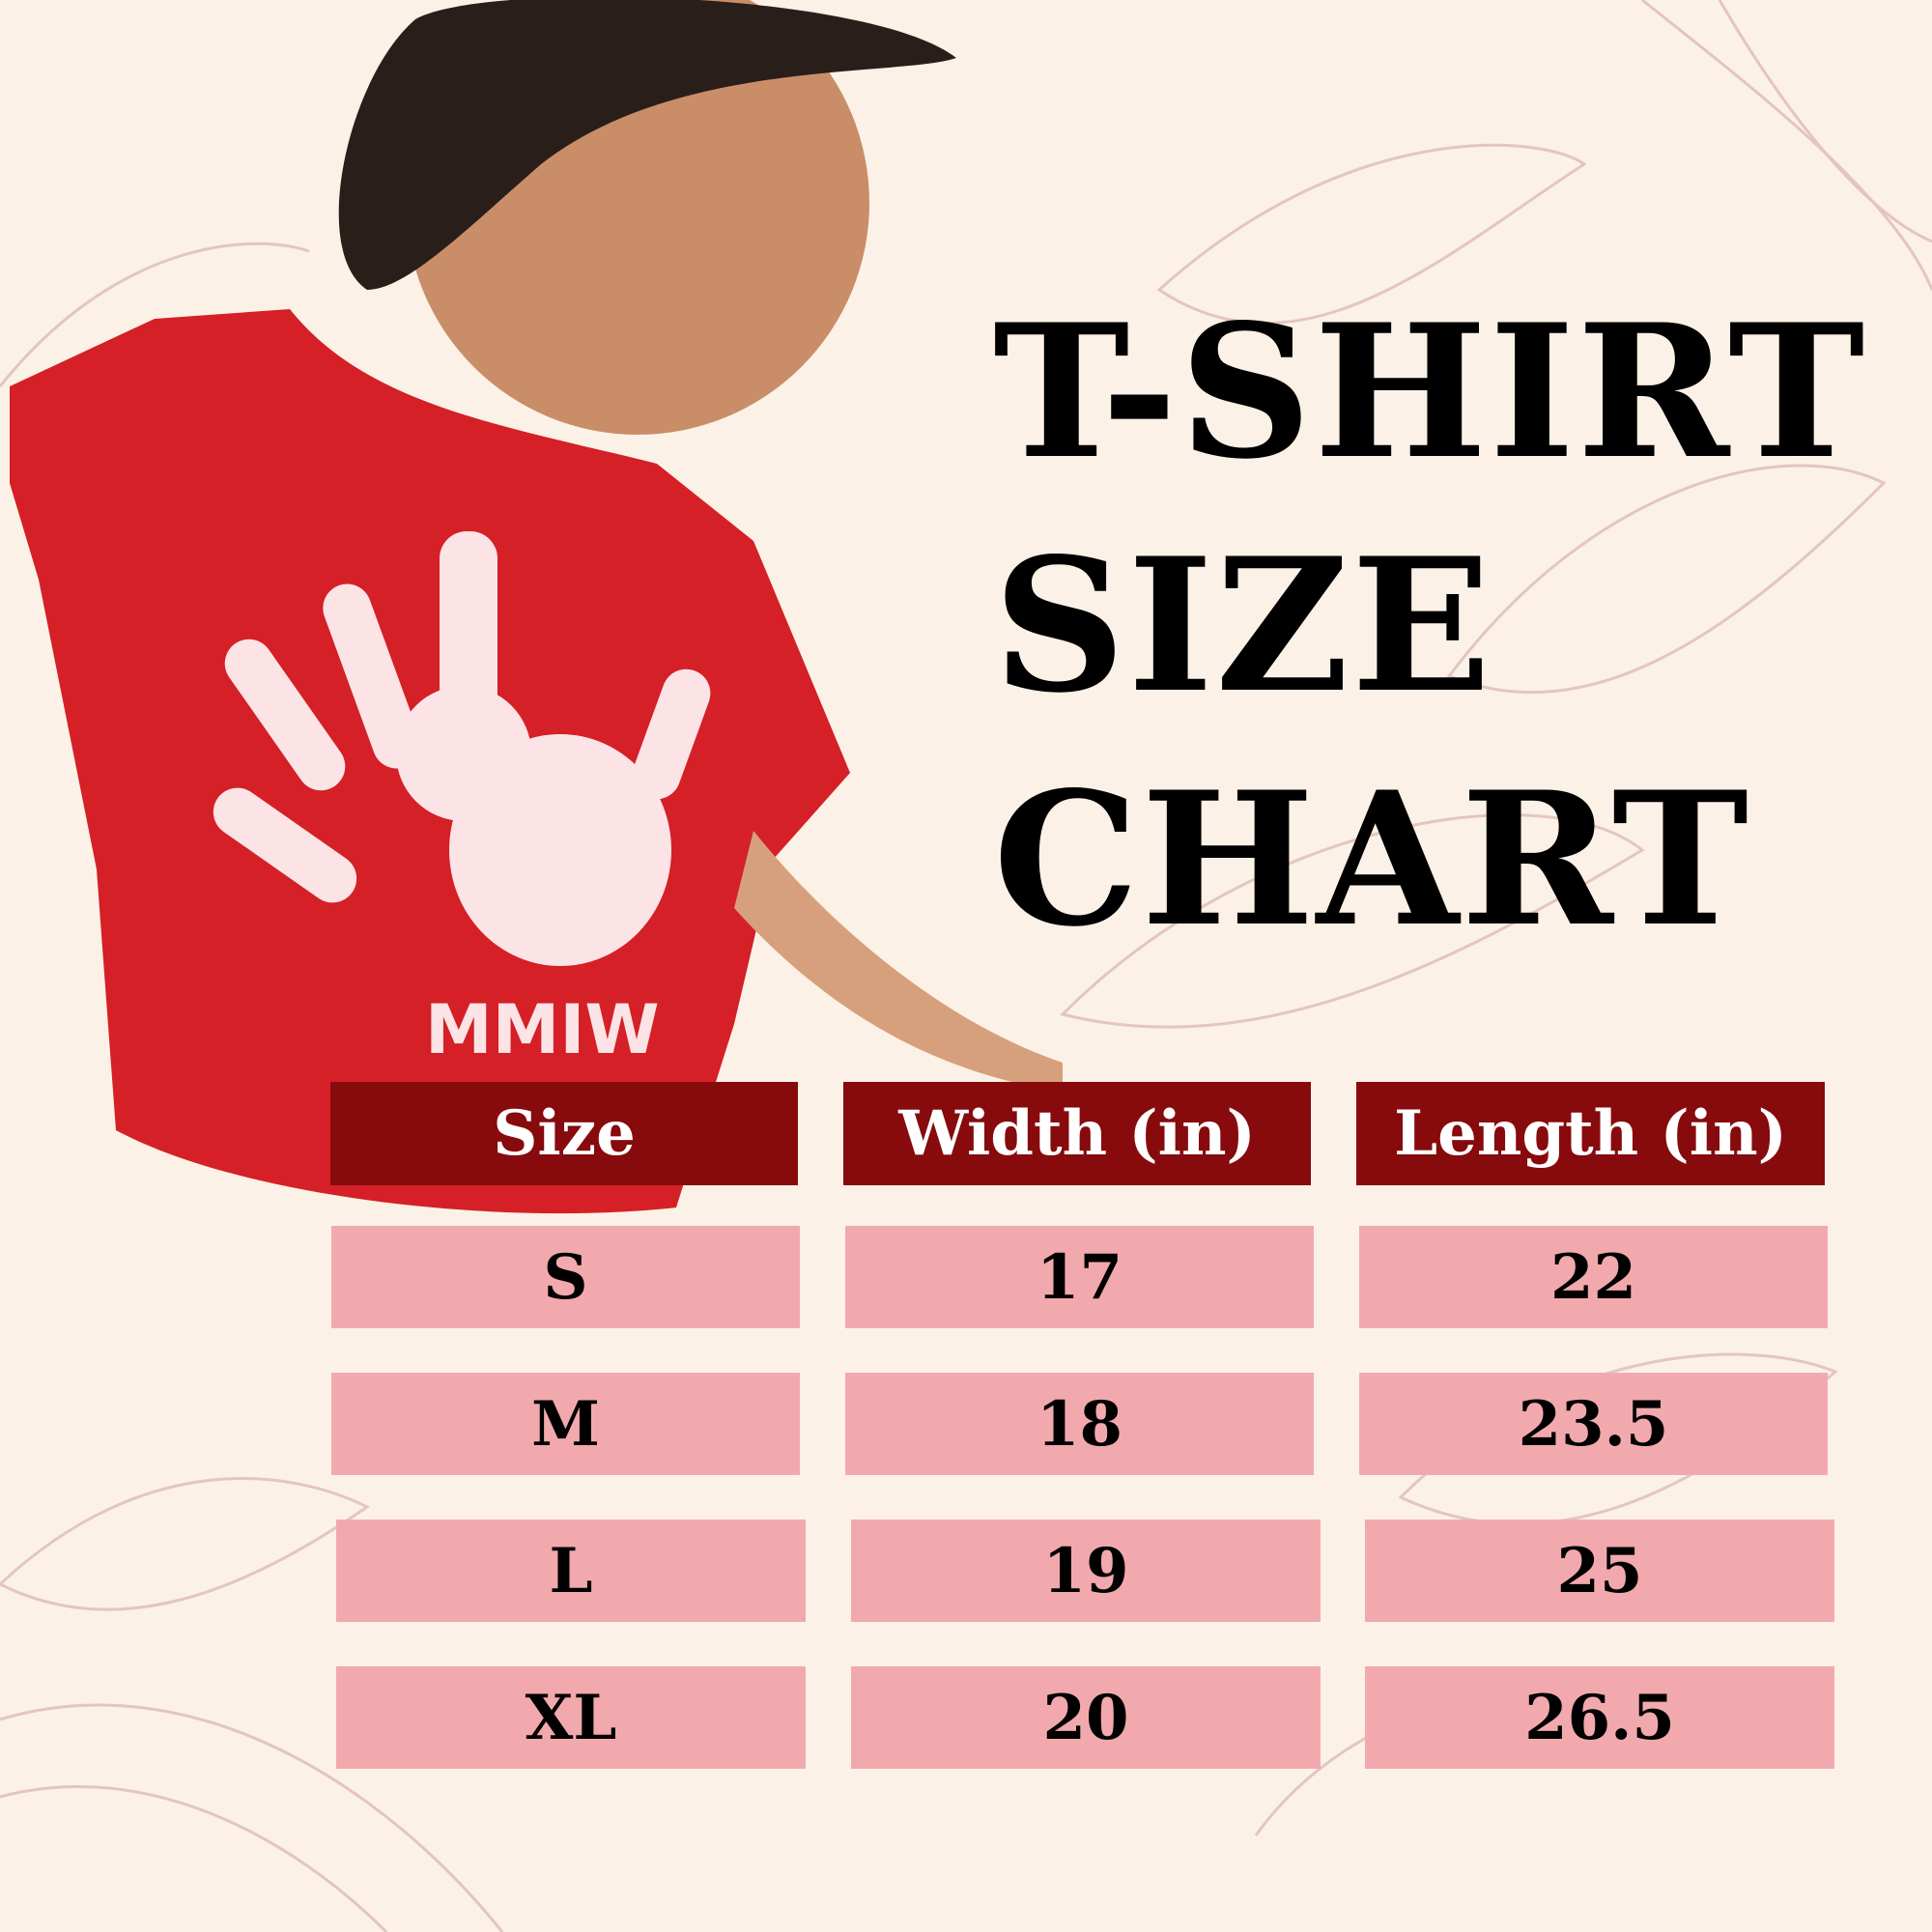 Image resolution: width=1932 pixels, height=1932 pixels. I want to click on row-xl-size: XL, so click(571, 1717).